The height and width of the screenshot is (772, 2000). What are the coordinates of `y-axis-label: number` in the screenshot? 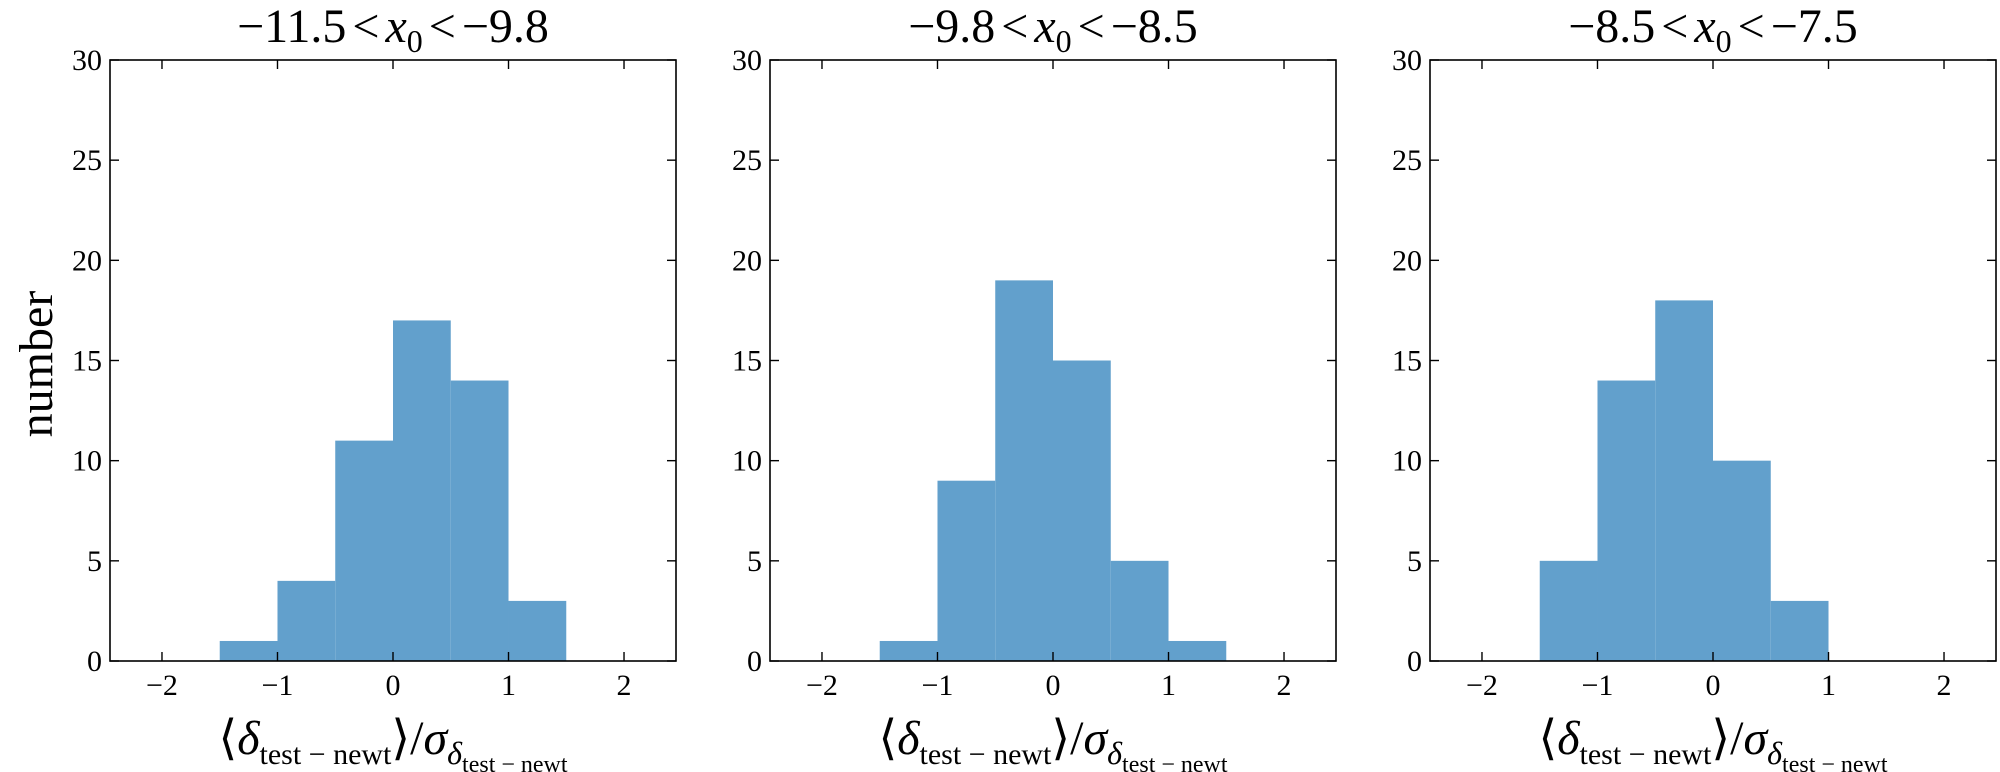 It's located at (36, 364).